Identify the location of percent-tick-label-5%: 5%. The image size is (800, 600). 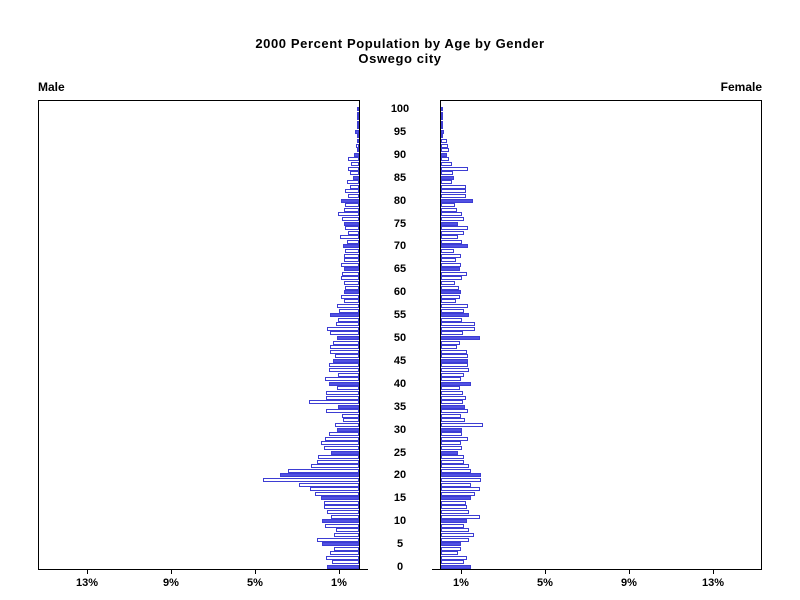
(255, 583).